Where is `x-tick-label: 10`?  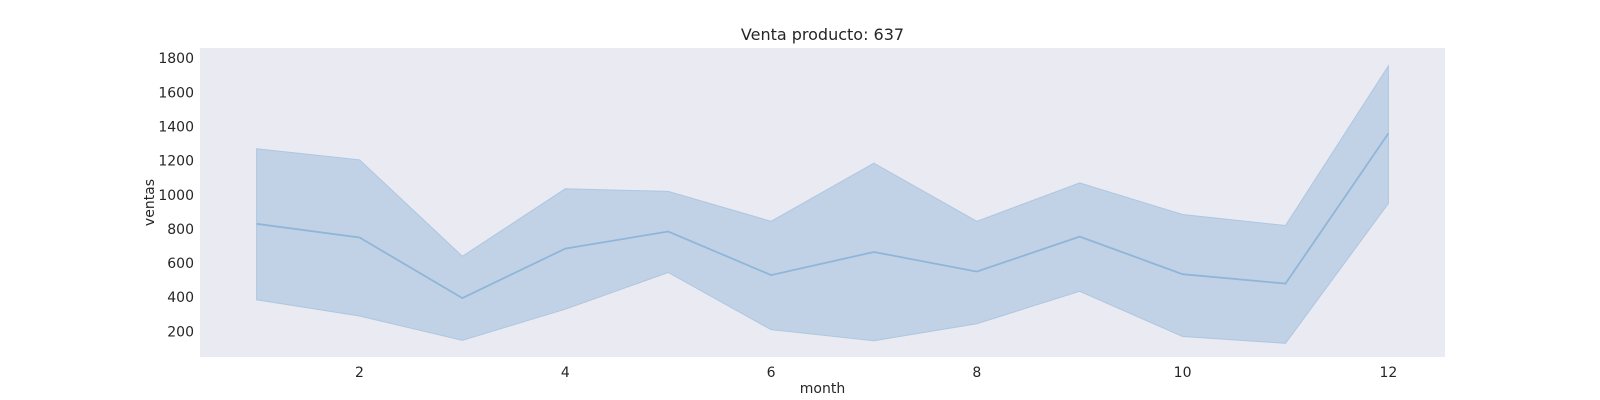
x-tick-label: 10 is located at coordinates (1183, 373).